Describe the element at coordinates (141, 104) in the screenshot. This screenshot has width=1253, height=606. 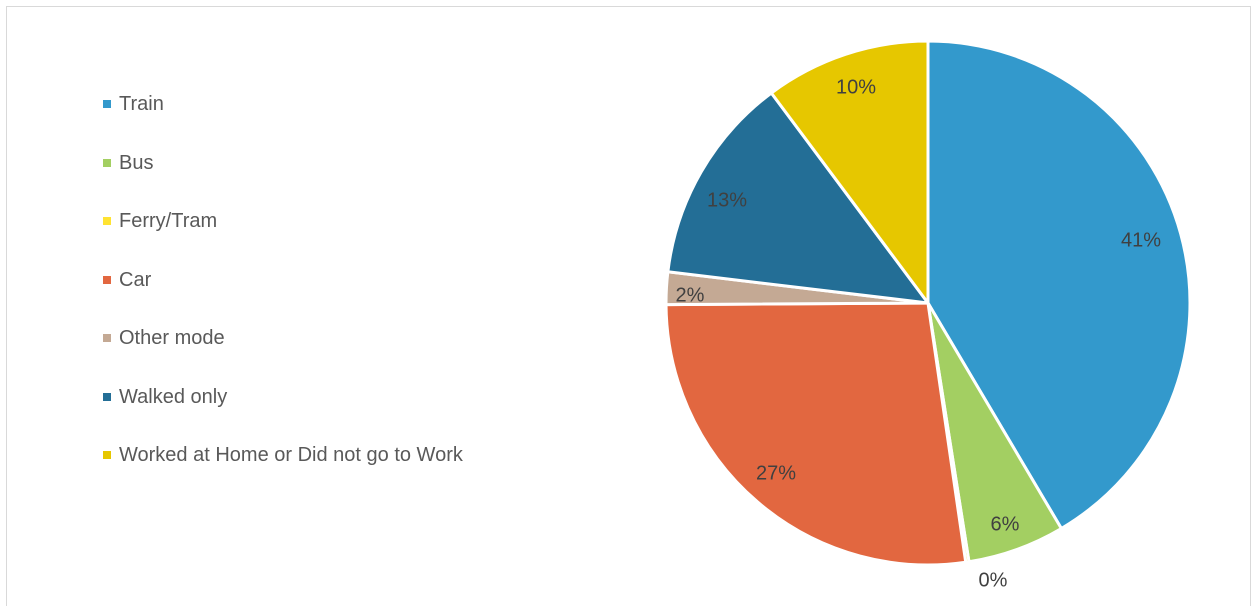
I see `legend-label-train: Train` at that location.